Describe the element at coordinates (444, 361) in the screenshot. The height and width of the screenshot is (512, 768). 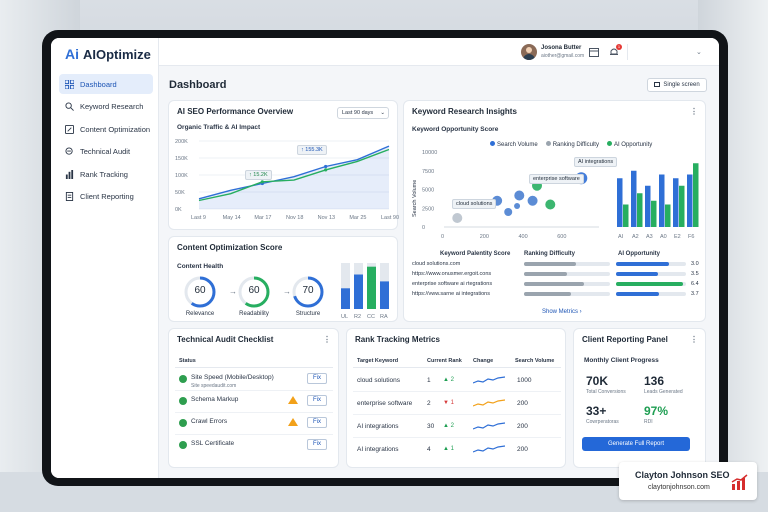
I see `column-header: Current Rank` at that location.